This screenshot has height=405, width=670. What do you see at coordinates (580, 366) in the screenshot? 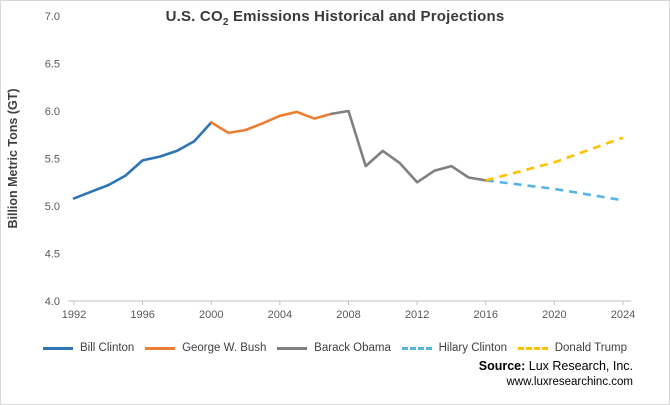
I see `source-org: Lux Research, Inc.` at bounding box center [580, 366].